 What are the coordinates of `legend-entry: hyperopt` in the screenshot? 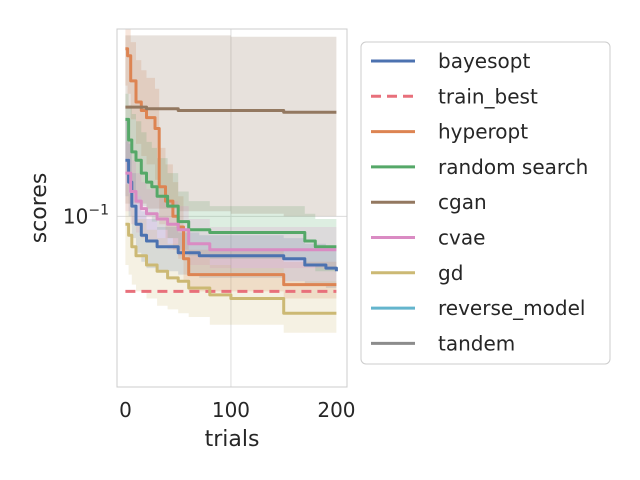 It's located at (449, 132).